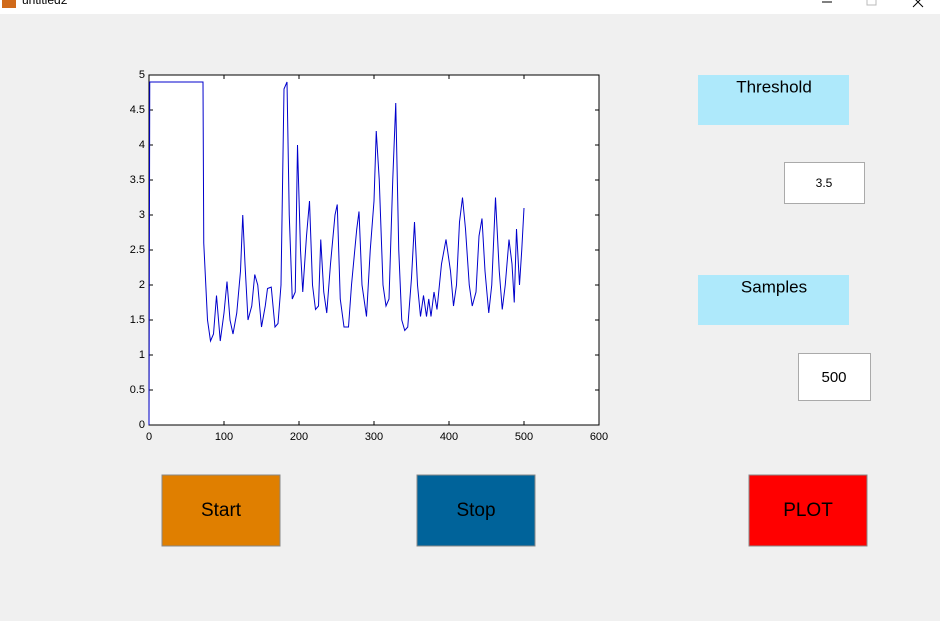  Describe the element at coordinates (773, 300) in the screenshot. I see `samples-label-box` at that location.